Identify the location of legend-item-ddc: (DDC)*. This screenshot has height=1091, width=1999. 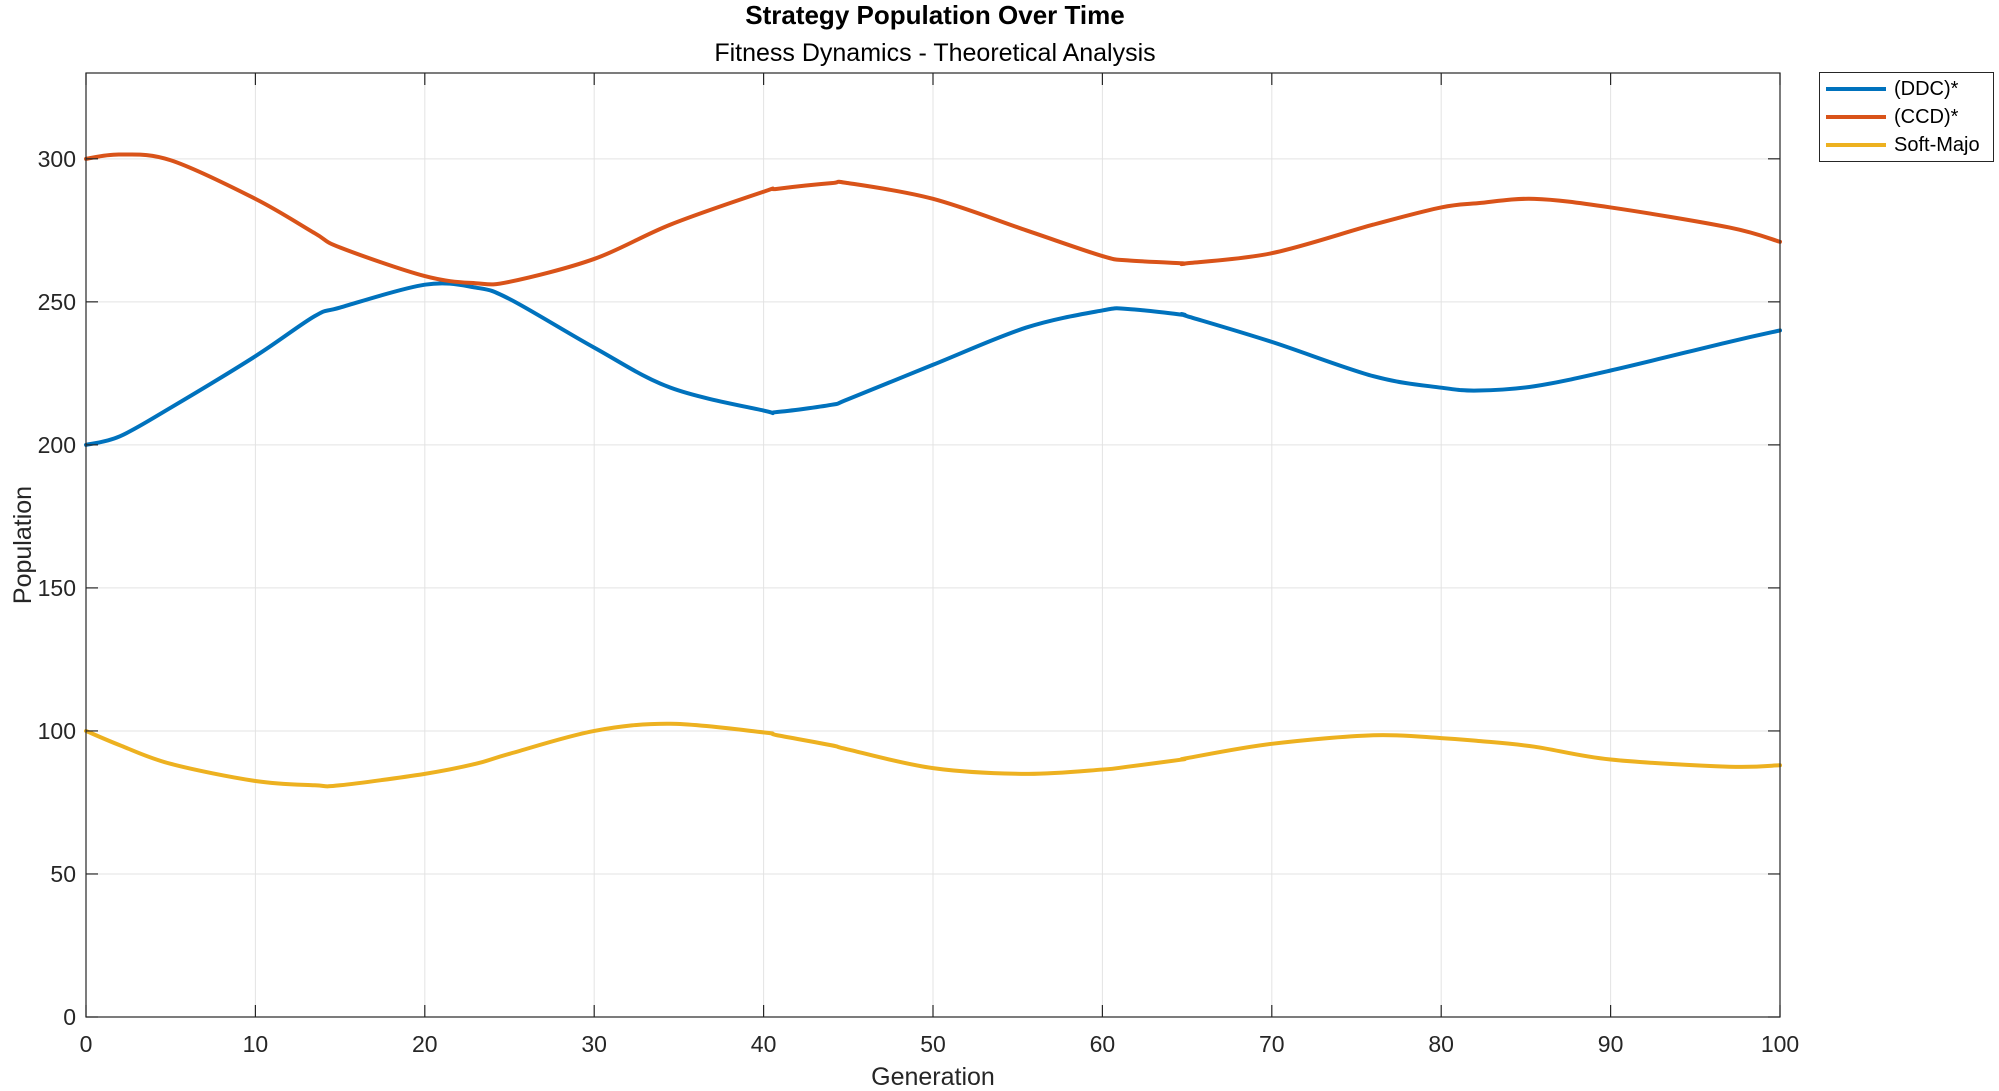
(1892, 89).